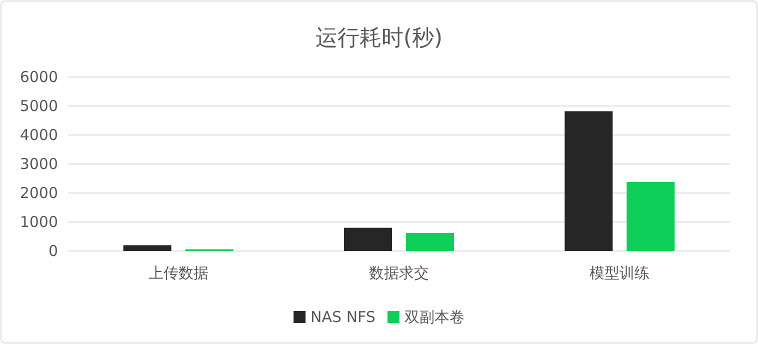 This screenshot has height=344, width=758. Describe the element at coordinates (178, 273) in the screenshot. I see `x-tick-label: 上传数据` at that location.